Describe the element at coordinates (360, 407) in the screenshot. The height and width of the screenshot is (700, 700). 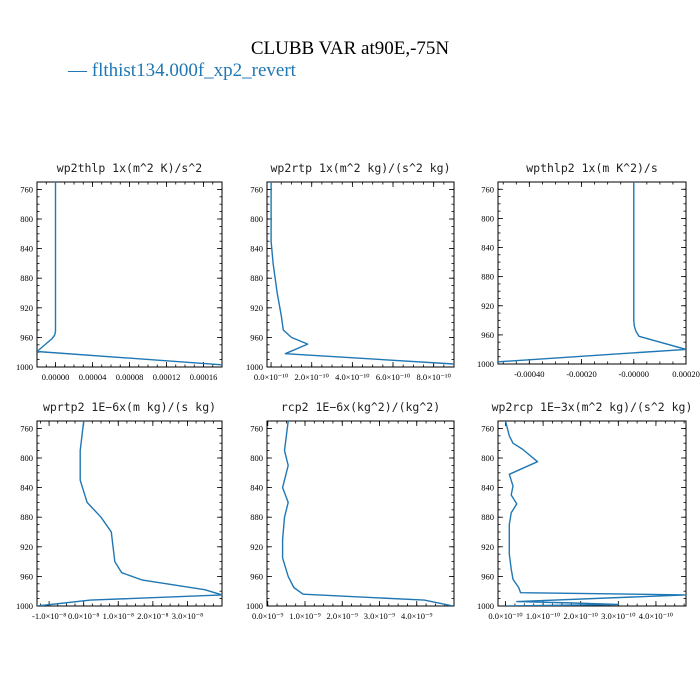
I see `panel-title: rcp2 1E−6x(kg^2)/(kg^2)` at that location.